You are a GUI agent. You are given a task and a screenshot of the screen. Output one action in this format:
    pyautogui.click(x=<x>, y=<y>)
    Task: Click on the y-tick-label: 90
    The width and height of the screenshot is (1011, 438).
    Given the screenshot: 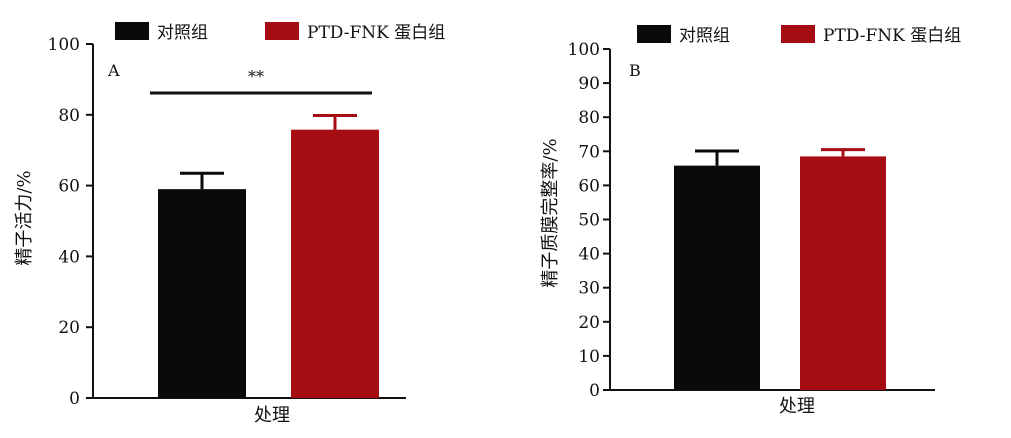 What is the action you would take?
    pyautogui.click(x=589, y=84)
    